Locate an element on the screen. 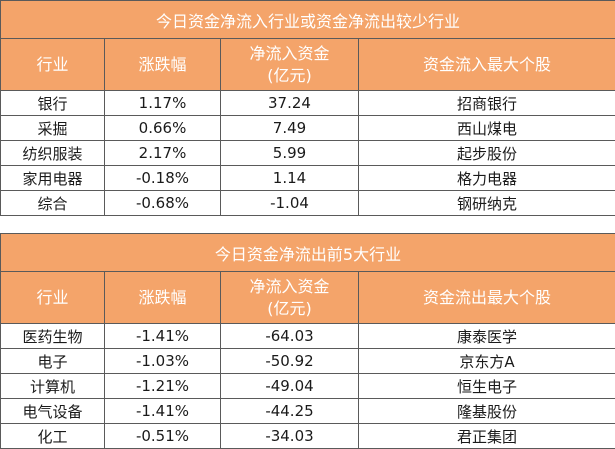 The image size is (615, 449). table-row: 采掘 0.66% 7.49 西山煤电 is located at coordinates (308, 128).